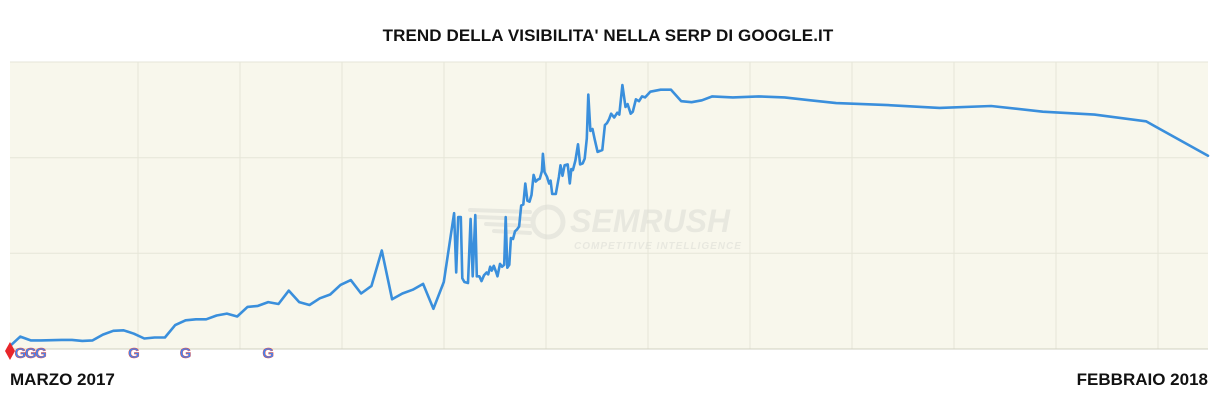 The height and width of the screenshot is (405, 1216). Describe the element at coordinates (658, 246) in the screenshot. I see `watermark-tagline: COMPETITIVE INTELLIGENCE` at that location.